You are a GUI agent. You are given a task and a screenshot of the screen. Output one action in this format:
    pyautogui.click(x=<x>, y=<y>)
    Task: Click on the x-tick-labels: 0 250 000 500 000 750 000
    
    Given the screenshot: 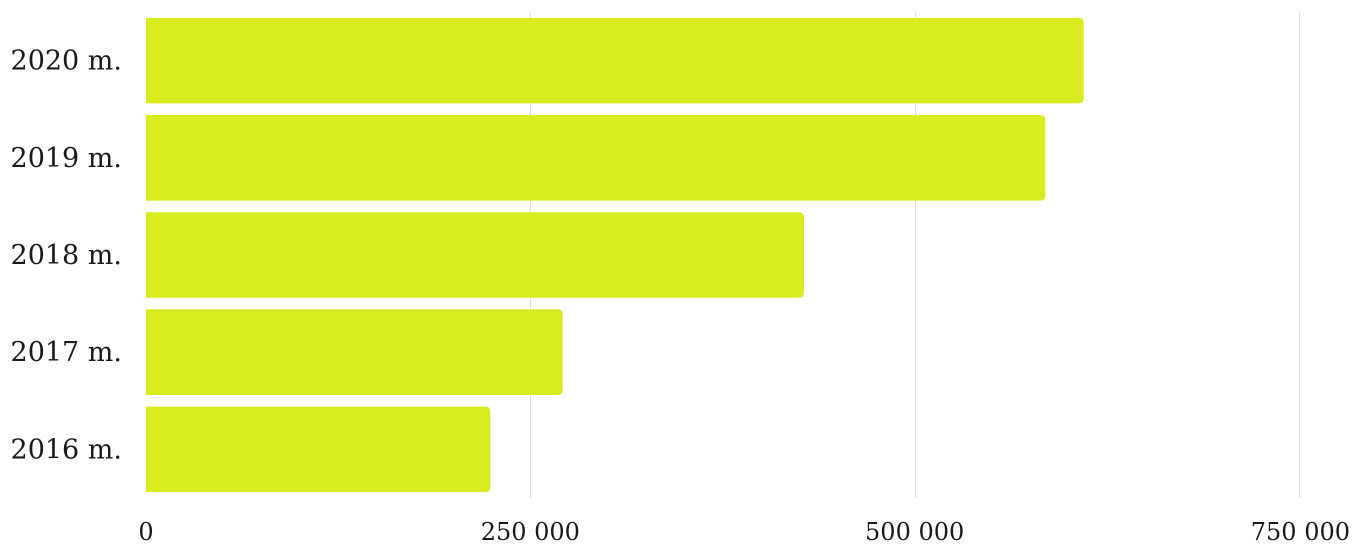 What is the action you would take?
    pyautogui.click(x=744, y=532)
    